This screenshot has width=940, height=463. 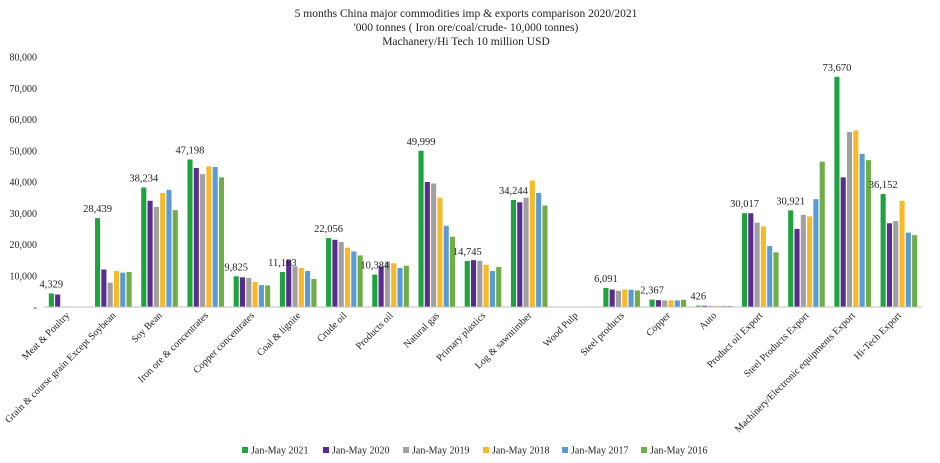 I want to click on data-label: 47,198, so click(x=190, y=151).